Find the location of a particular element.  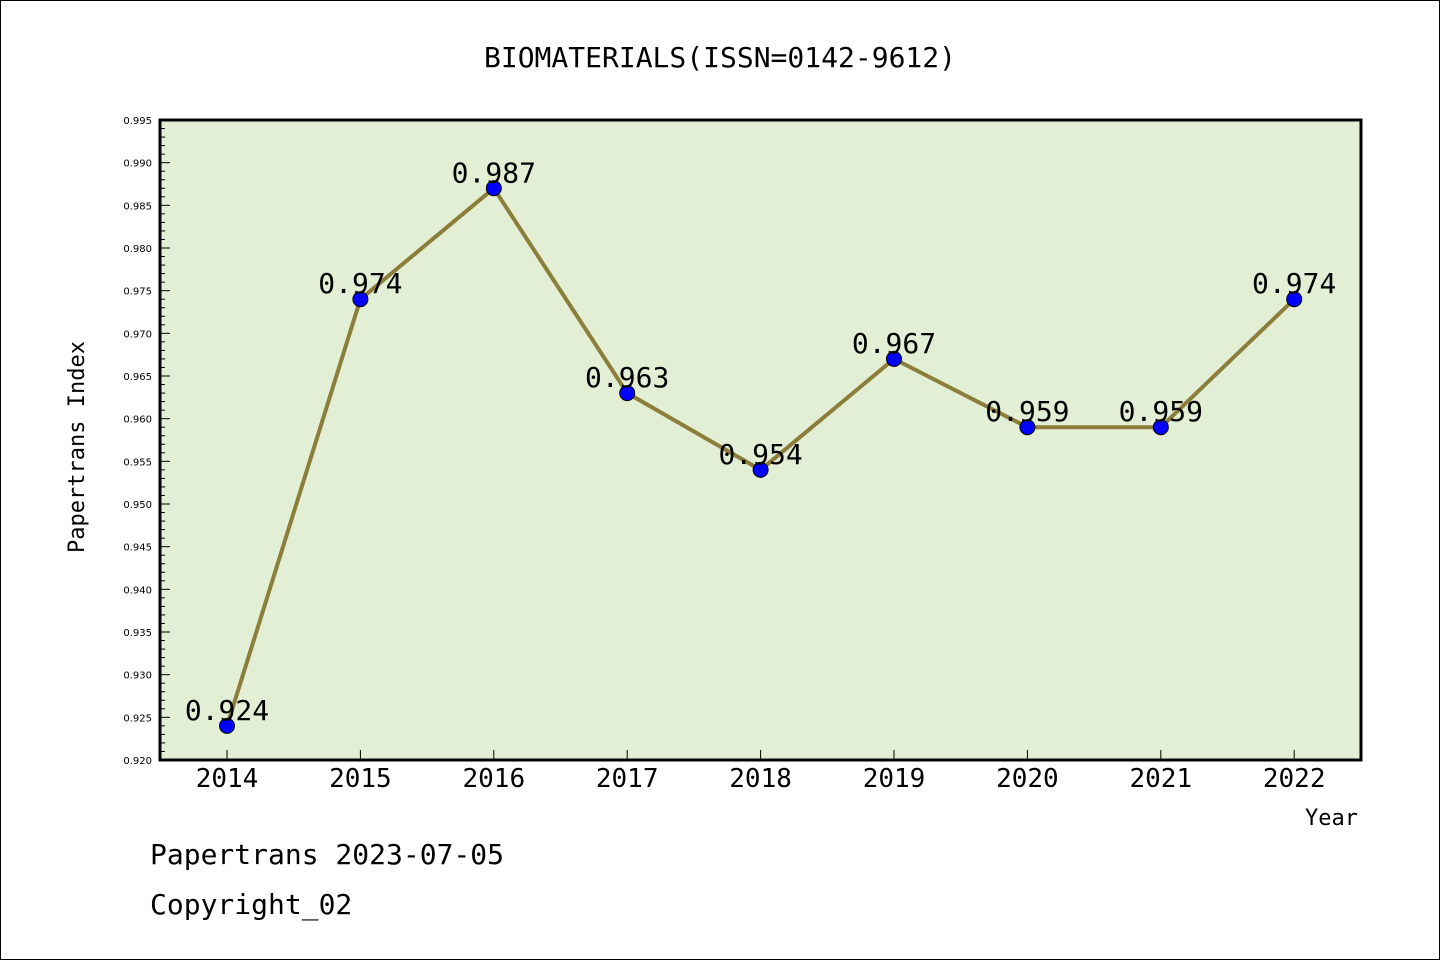

x-tick-label: 2018 is located at coordinates (760, 779).